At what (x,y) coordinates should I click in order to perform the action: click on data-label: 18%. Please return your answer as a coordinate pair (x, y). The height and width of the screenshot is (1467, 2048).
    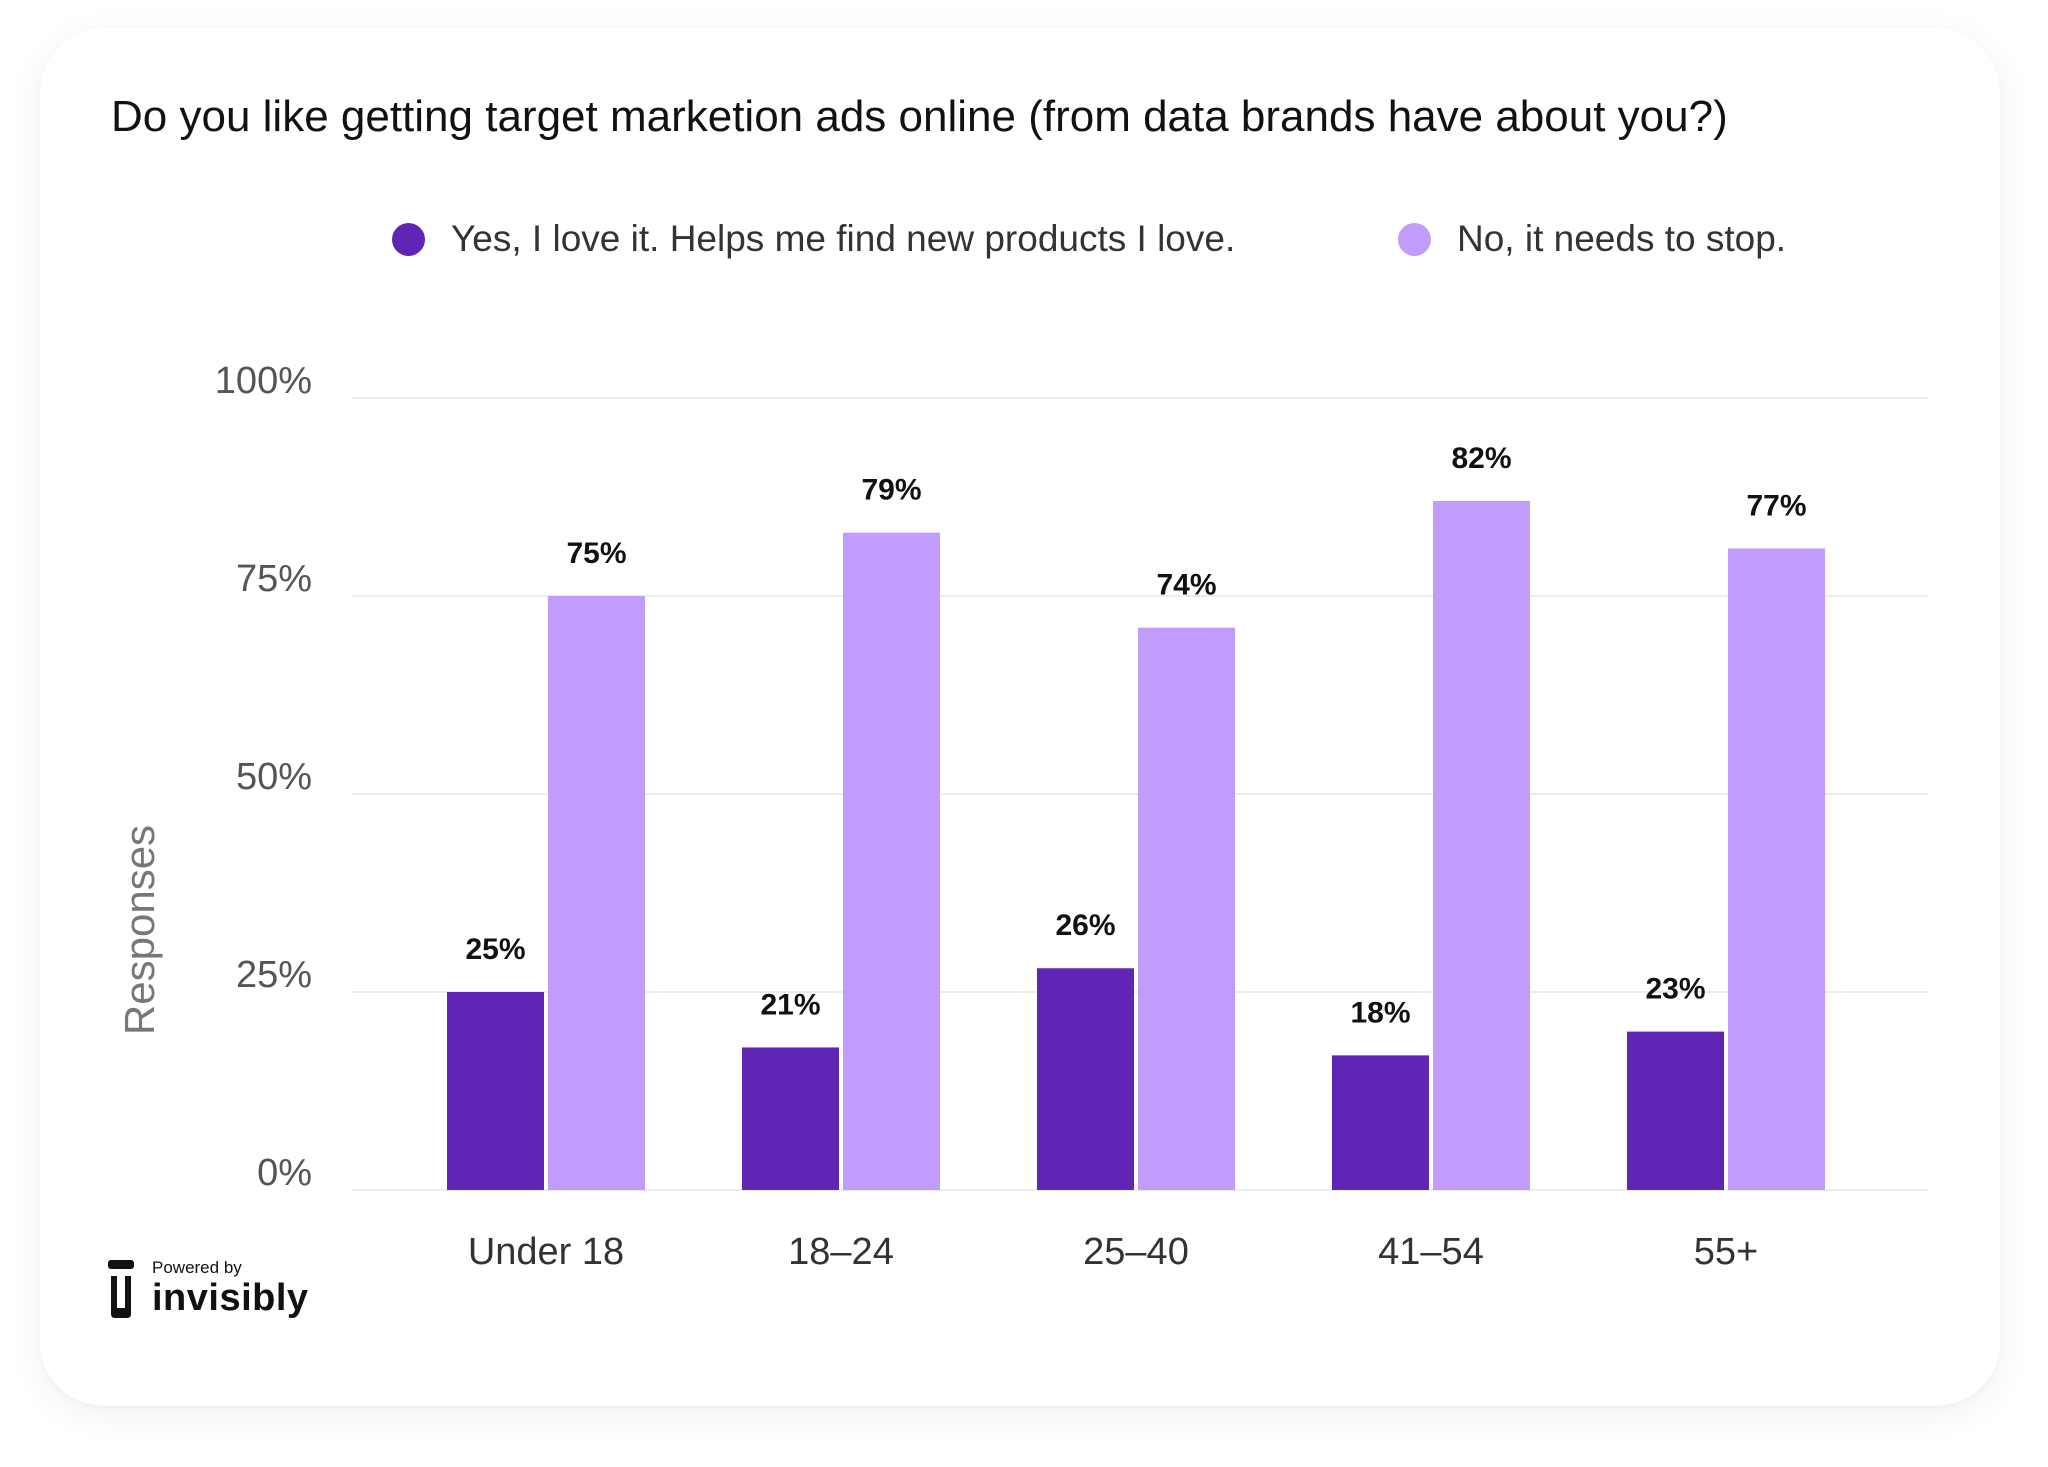
    Looking at the image, I should click on (1380, 1012).